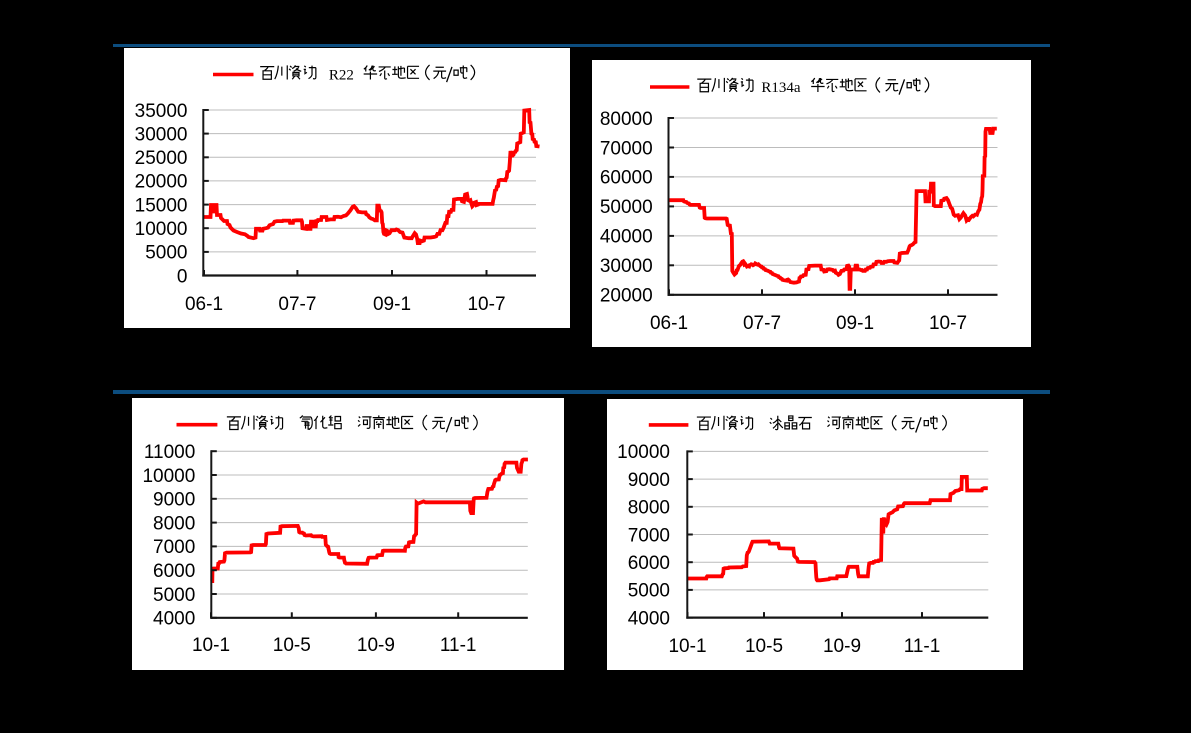 This screenshot has width=1191, height=733. What do you see at coordinates (626, 148) in the screenshot?
I see `svg-text: 70000` at bounding box center [626, 148].